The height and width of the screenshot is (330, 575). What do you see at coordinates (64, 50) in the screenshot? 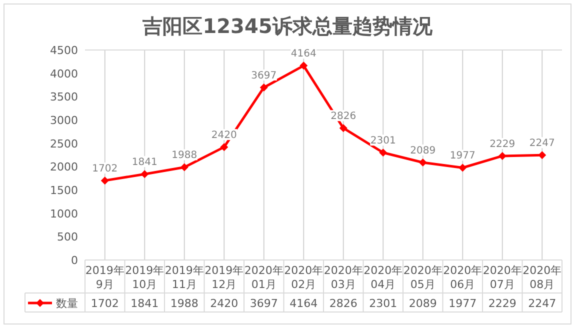
I see `y-tick-label: 4500` at bounding box center [64, 50].